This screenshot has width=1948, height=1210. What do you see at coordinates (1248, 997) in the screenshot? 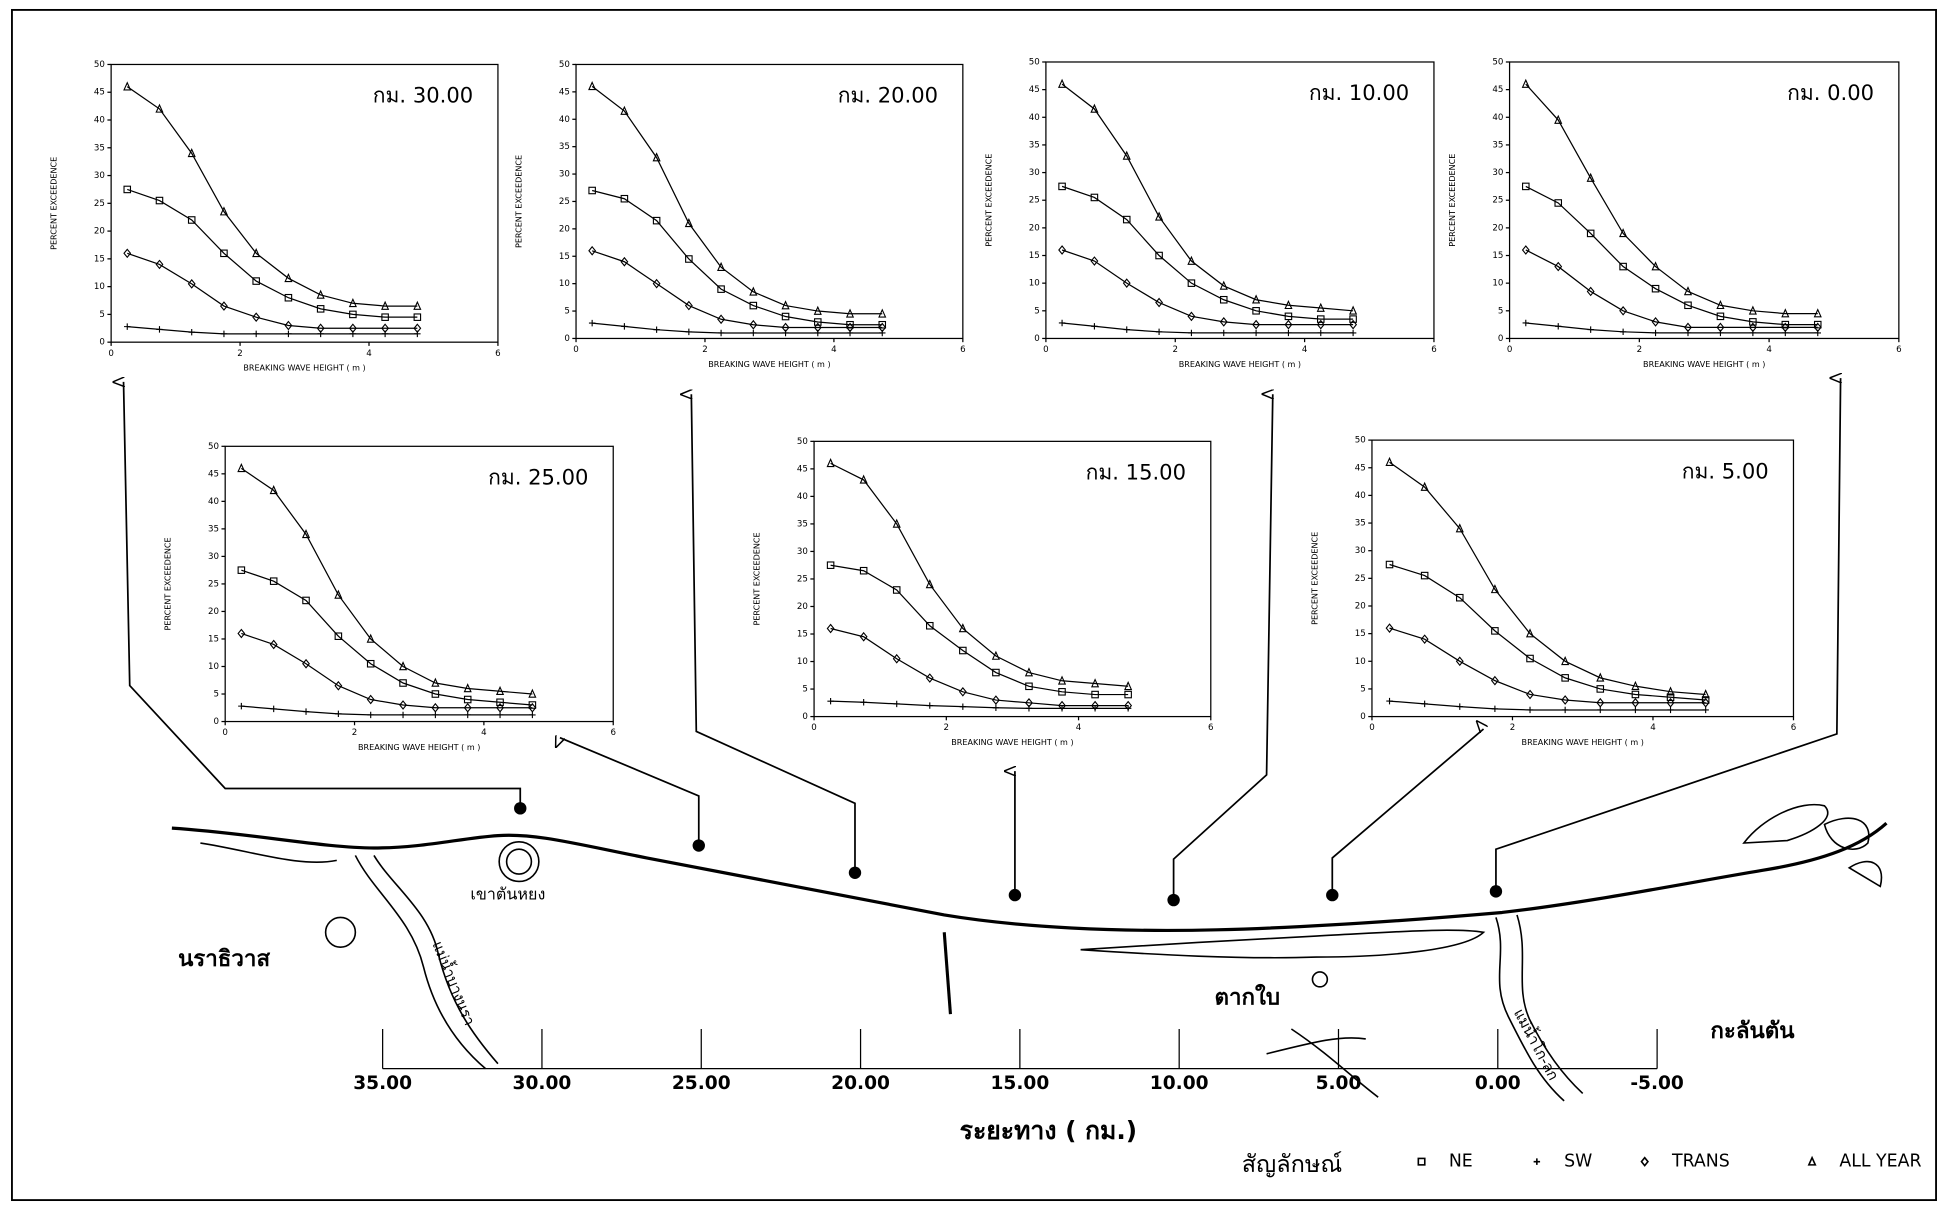
I see `place-label: ตากใบ` at bounding box center [1248, 997].